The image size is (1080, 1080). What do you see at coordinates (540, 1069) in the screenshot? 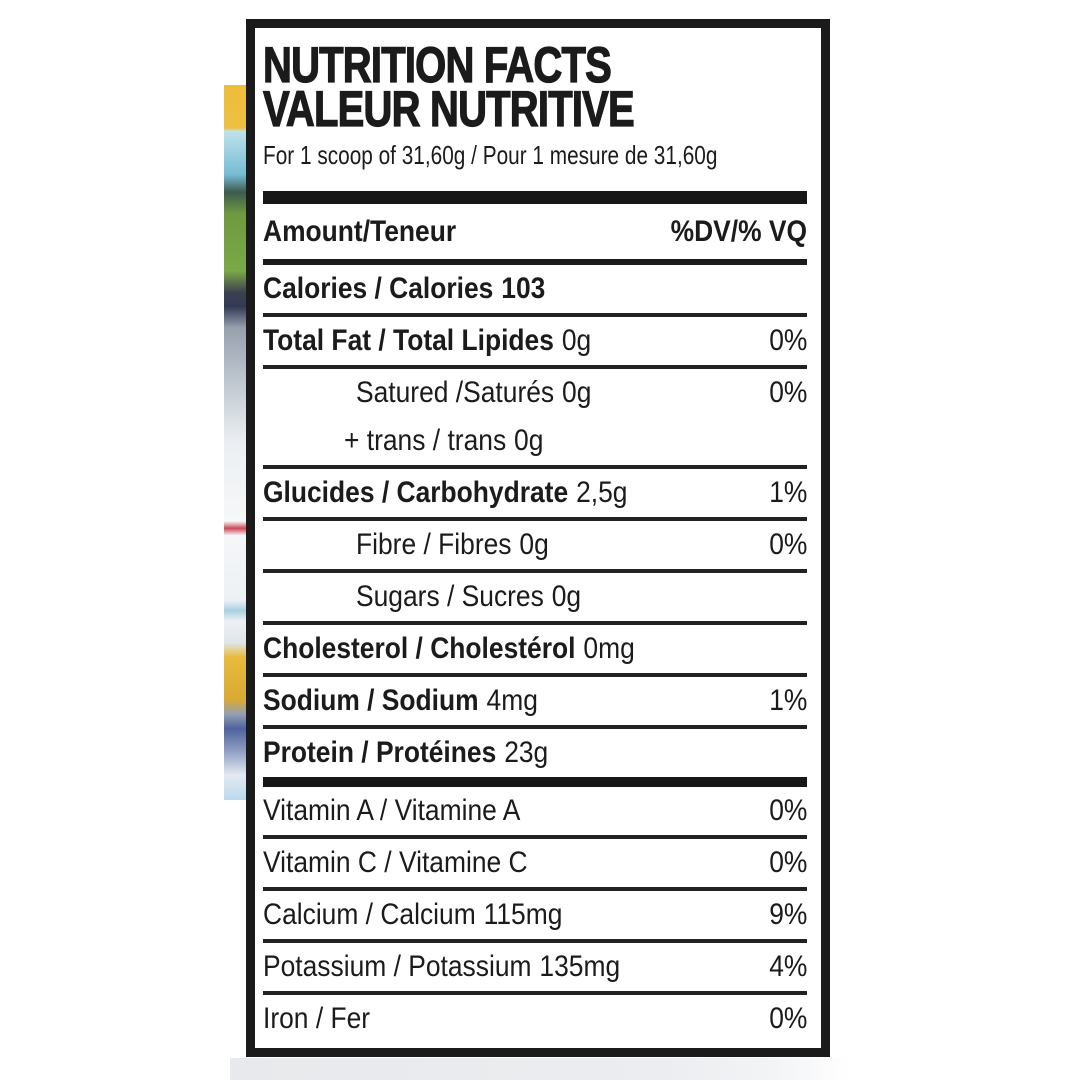
I see `background-photo-bottom-edge` at bounding box center [540, 1069].